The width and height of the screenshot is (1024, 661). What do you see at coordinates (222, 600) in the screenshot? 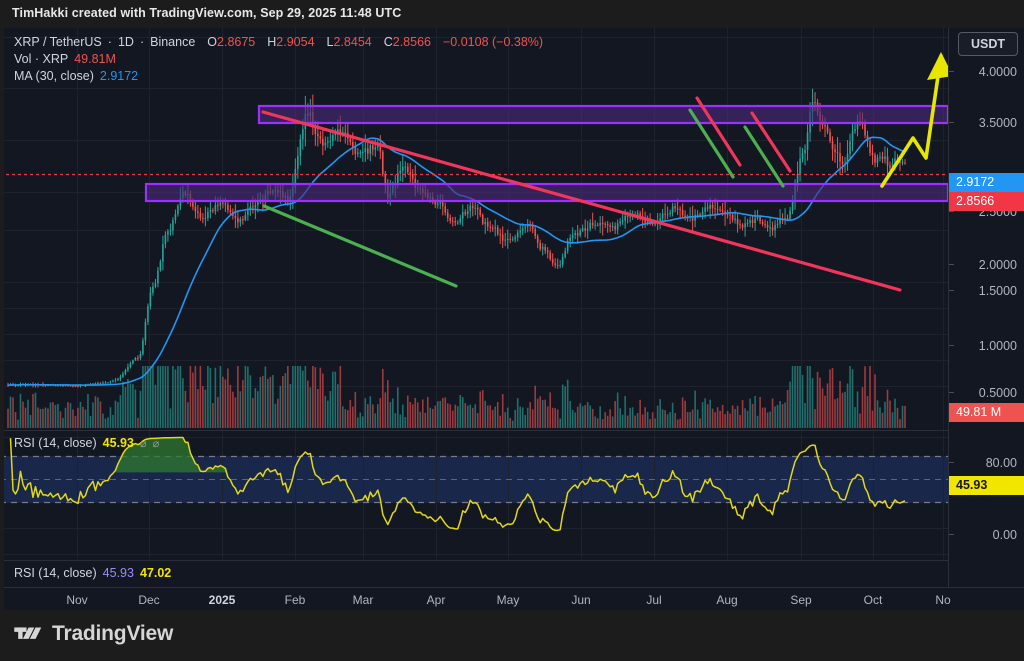
I see `time-label-2: 2025` at bounding box center [222, 600].